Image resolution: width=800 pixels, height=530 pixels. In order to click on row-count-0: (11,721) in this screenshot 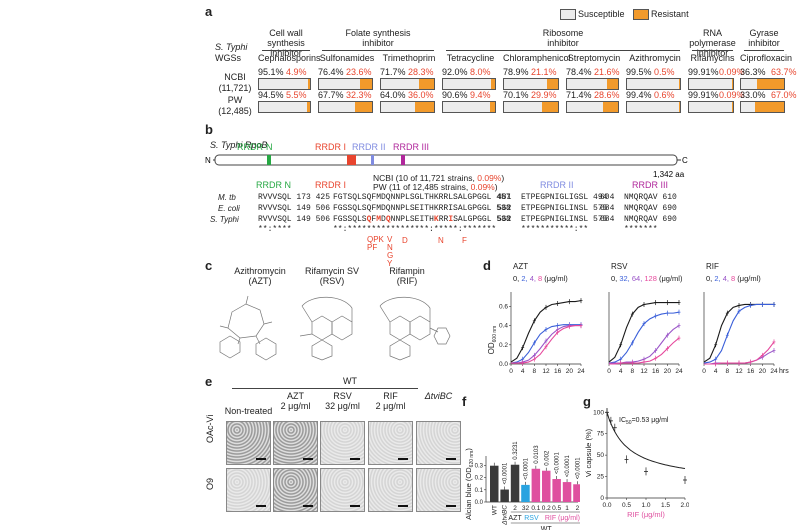, I will do `click(235, 88)`.